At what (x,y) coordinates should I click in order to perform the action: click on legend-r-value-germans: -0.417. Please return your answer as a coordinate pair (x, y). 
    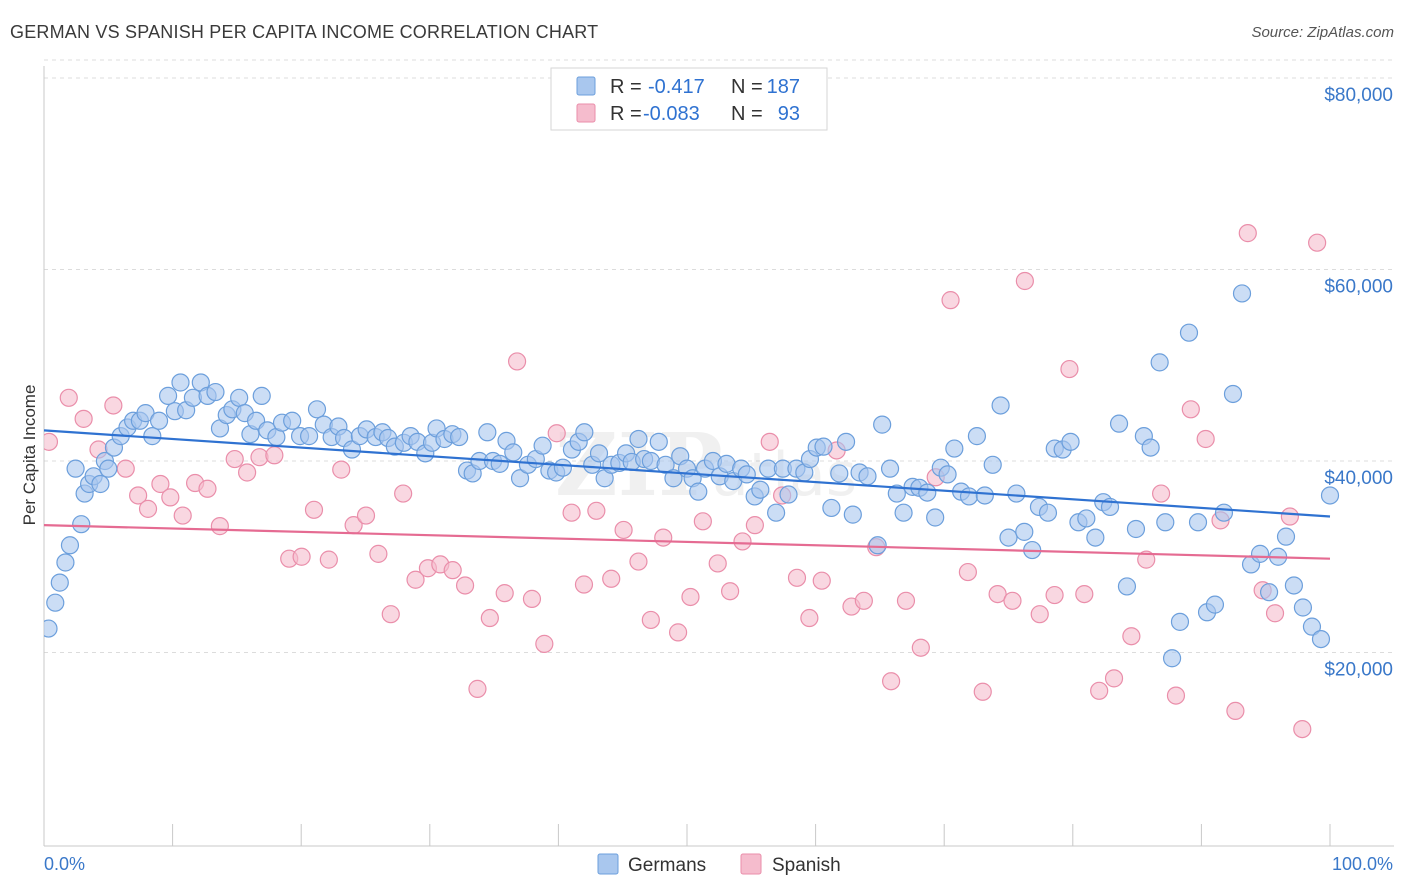
    Looking at the image, I should click on (676, 87).